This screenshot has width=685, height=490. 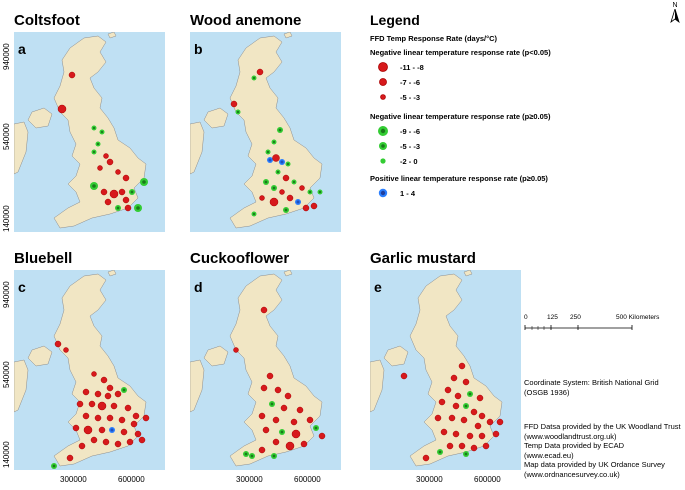 I want to click on source-line-4: (www.ecad.eu), so click(x=549, y=455).